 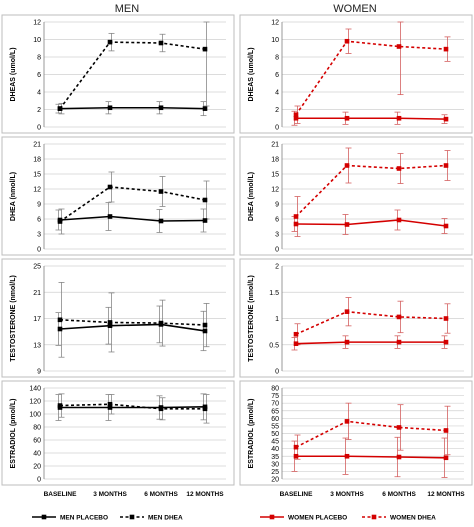 I want to click on women-estradiol-ytick-label: 80, so click(x=275, y=389).